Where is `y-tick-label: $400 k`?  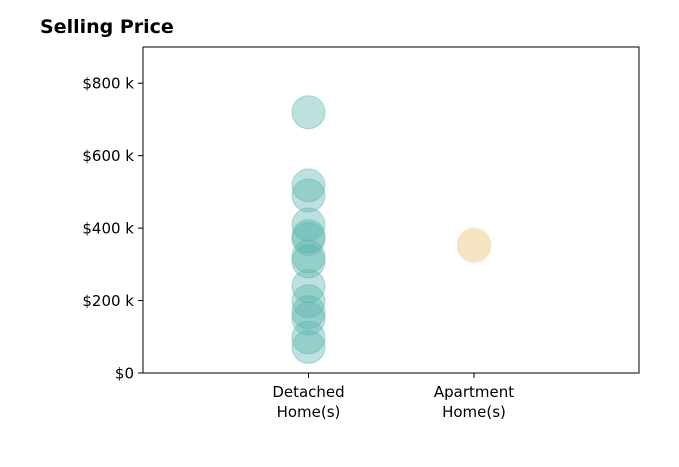
y-tick-label: $400 k is located at coordinates (108, 229).